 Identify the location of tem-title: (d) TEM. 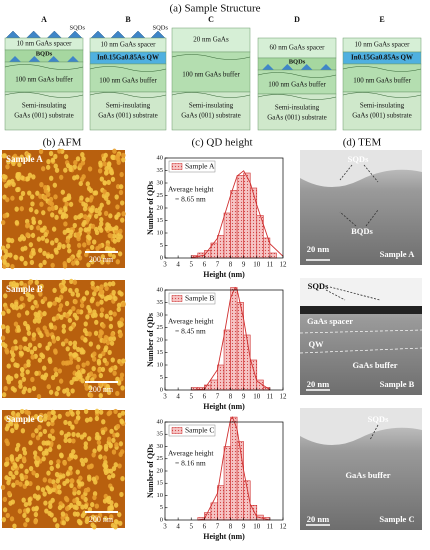
(362, 143).